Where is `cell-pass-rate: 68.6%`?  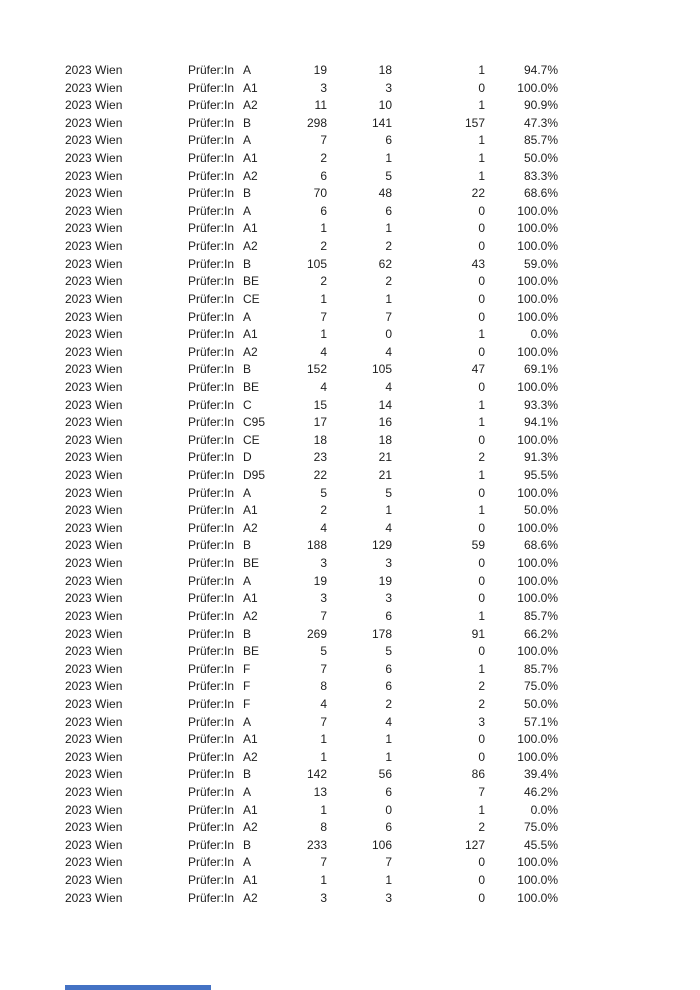 cell-pass-rate: 68.6% is located at coordinates (540, 545).